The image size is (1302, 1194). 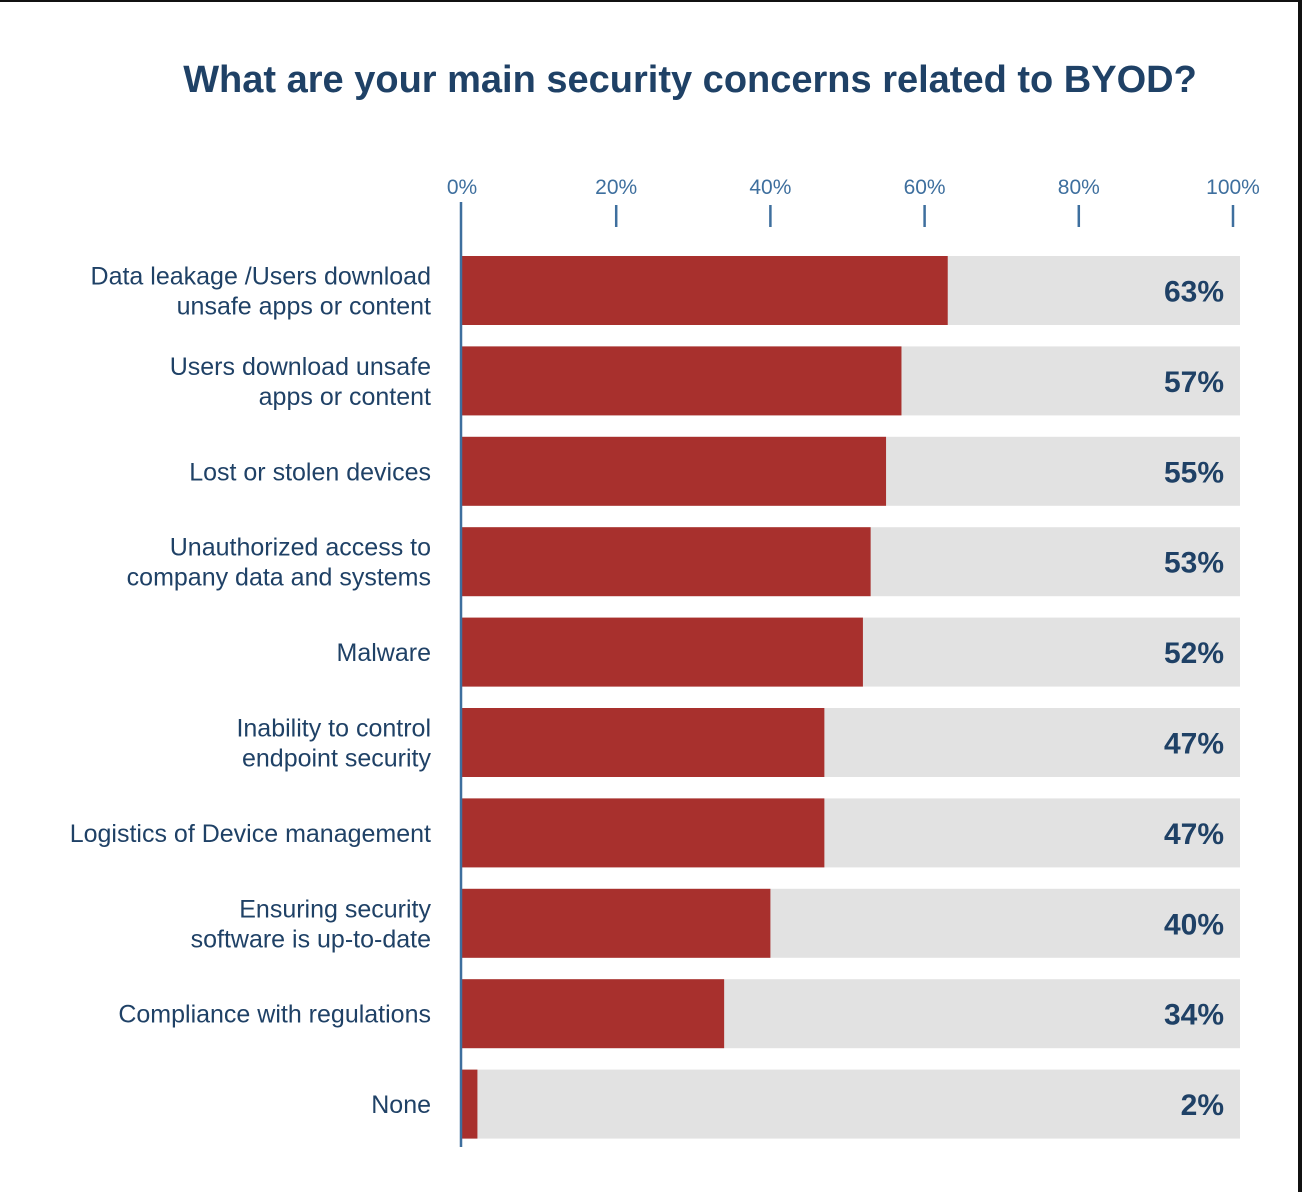 I want to click on category-label: unsafe apps or content, so click(x=304, y=307).